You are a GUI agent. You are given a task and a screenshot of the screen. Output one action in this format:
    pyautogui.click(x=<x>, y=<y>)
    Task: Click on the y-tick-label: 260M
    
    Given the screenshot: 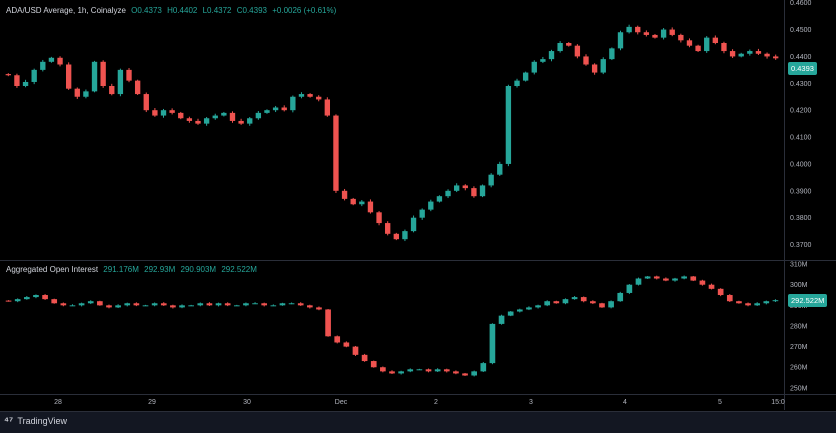 What is the action you would take?
    pyautogui.click(x=799, y=368)
    